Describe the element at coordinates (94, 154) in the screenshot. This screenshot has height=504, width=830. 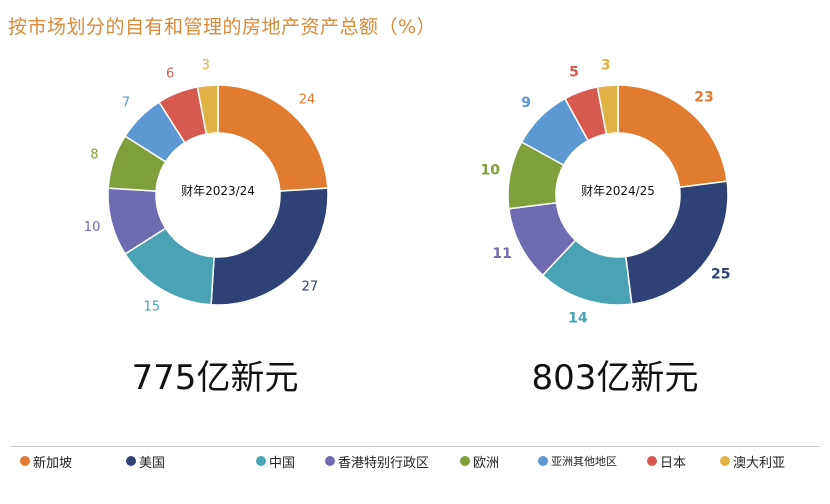
I see `data-label: 8` at that location.